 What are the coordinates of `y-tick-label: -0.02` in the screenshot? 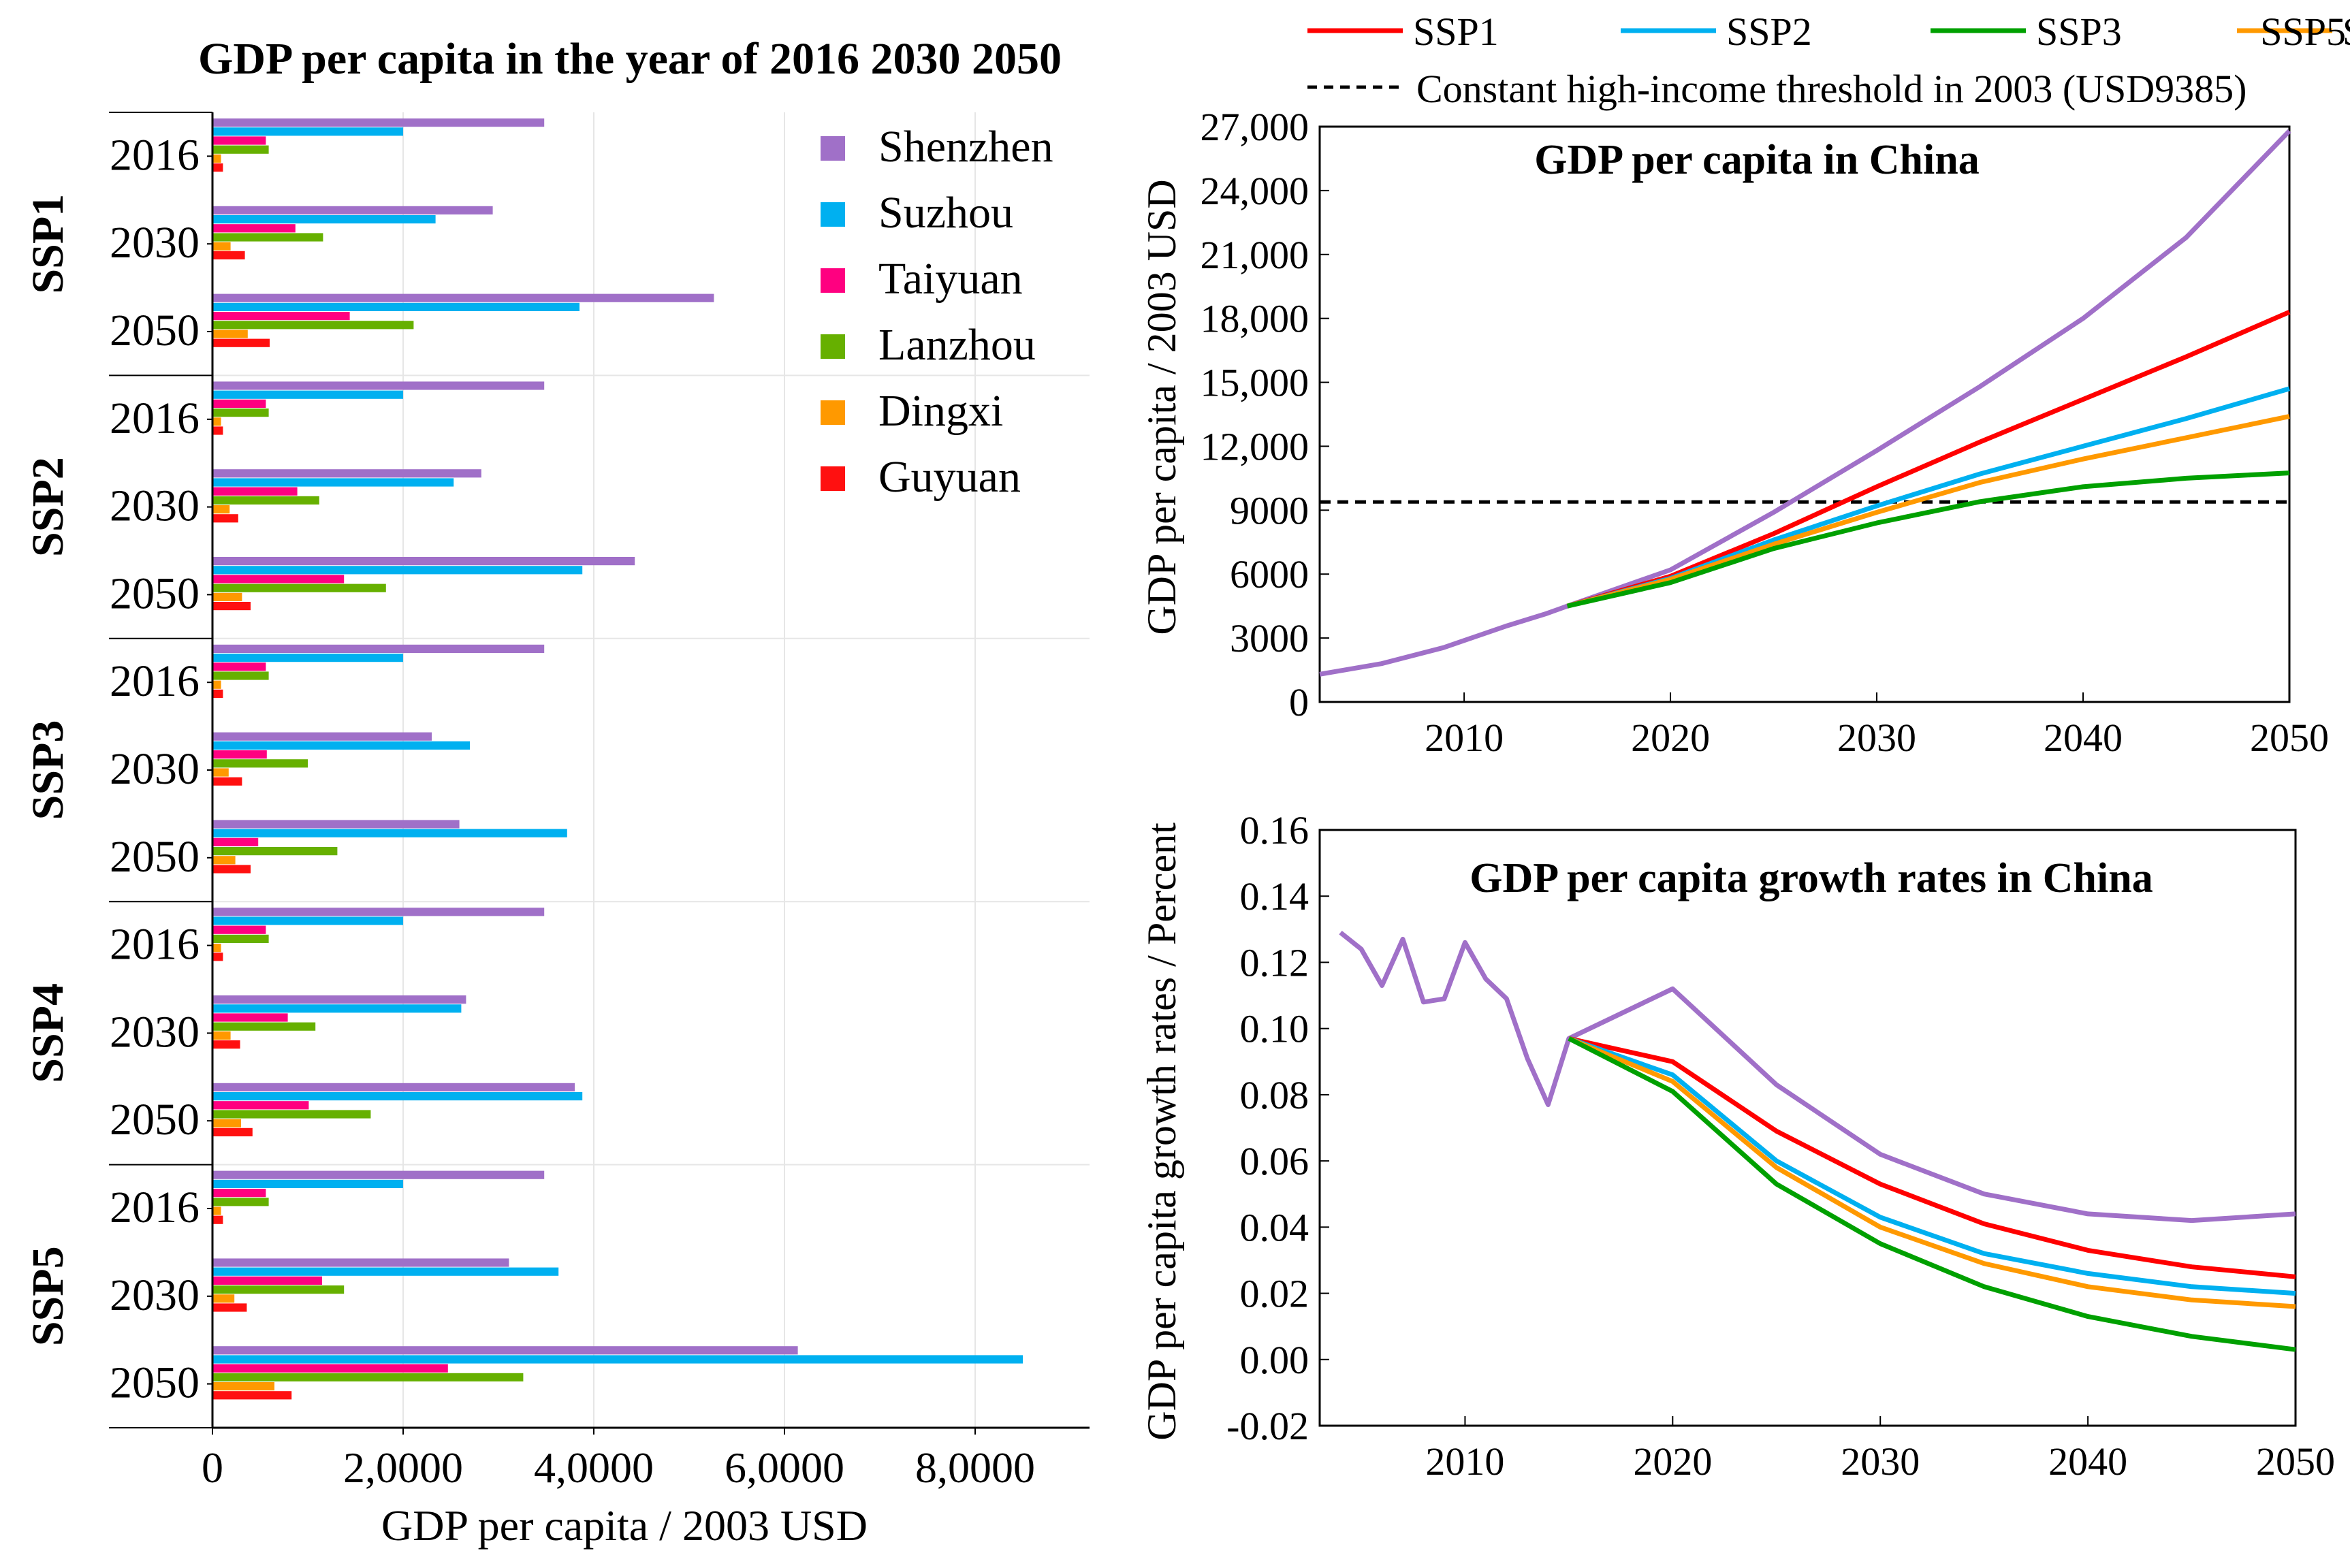 It's located at (1267, 1426).